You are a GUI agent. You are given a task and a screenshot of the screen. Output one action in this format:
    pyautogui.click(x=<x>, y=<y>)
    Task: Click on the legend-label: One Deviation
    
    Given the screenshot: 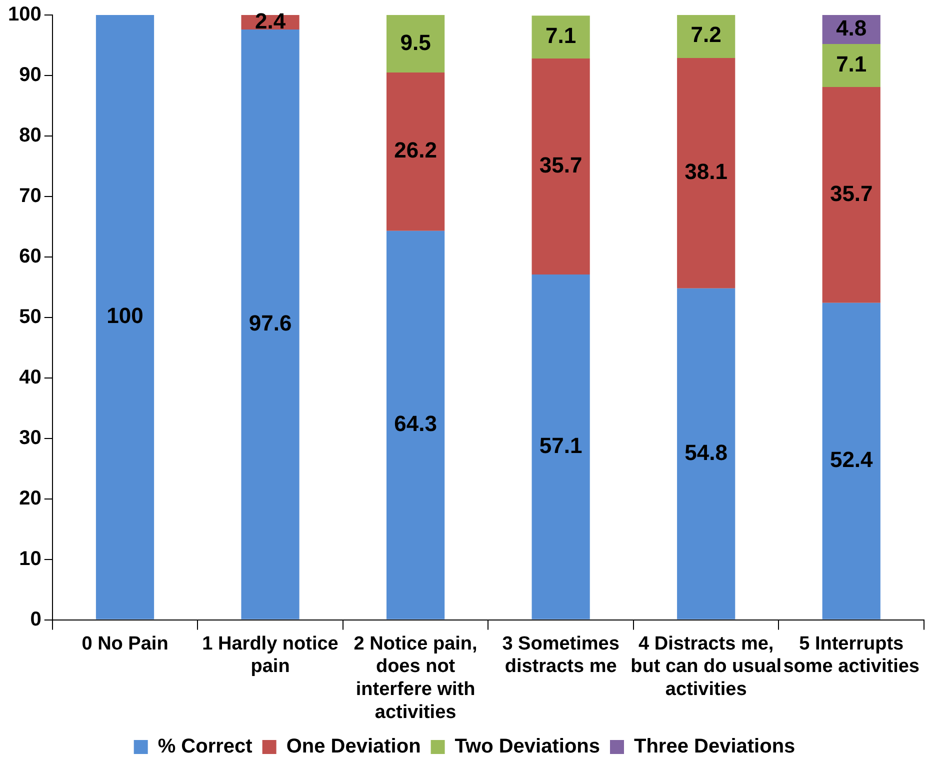 What is the action you would take?
    pyautogui.click(x=353, y=747)
    